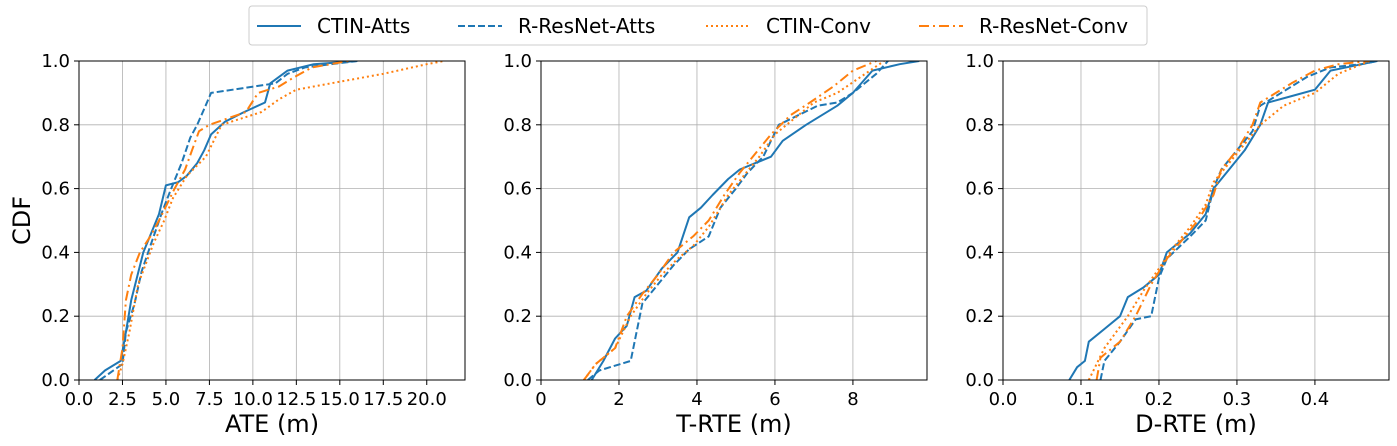  Describe the element at coordinates (122, 399) in the screenshot. I see `x-tick-label: 2.5` at that location.